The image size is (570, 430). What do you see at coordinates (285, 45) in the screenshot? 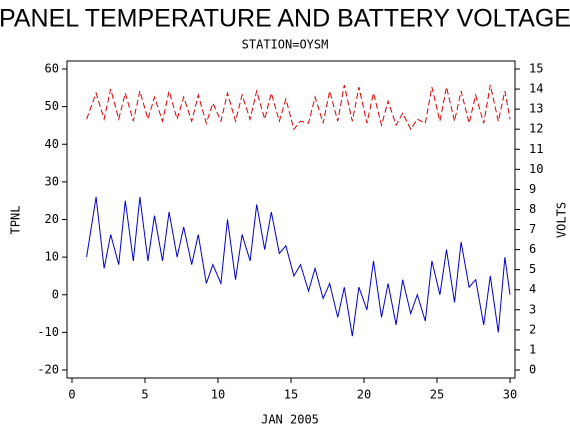
I see `chart-subtitle: STATION=OYSM` at bounding box center [285, 45].